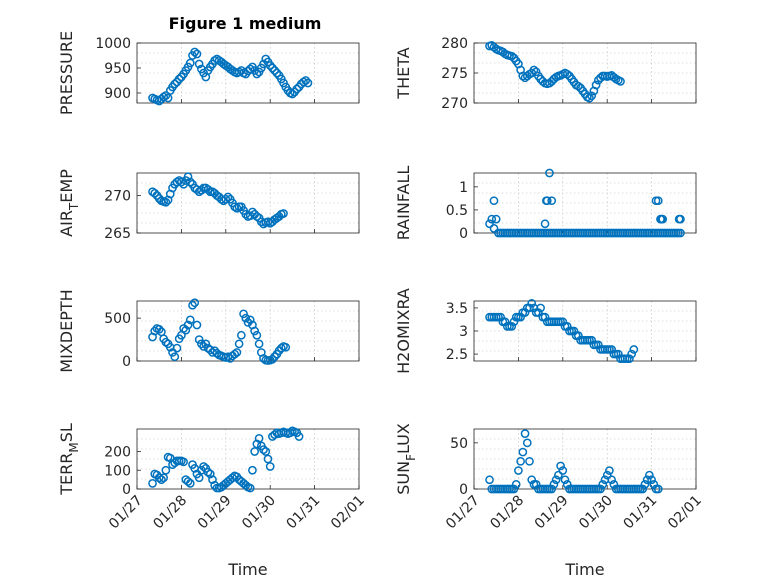  I want to click on subplot-rainfall: 0 0.5 1 RAINFALL, so click(545, 204).